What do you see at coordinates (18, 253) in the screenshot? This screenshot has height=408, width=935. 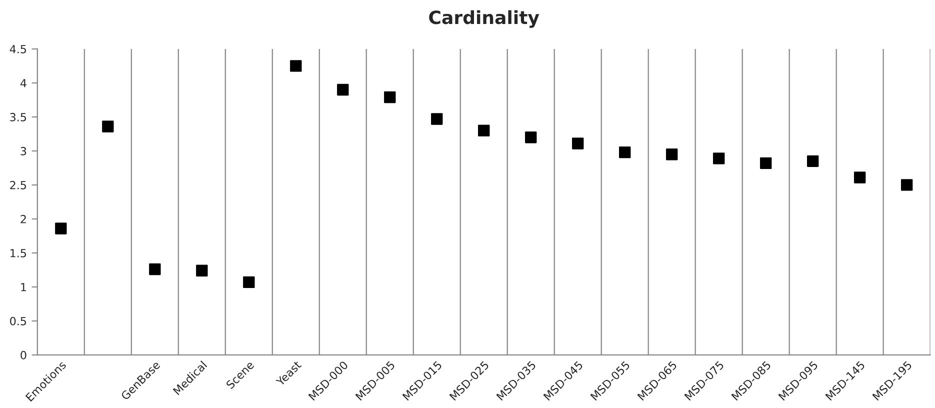 I see `y-tick-label: 1.5` at bounding box center [18, 253].